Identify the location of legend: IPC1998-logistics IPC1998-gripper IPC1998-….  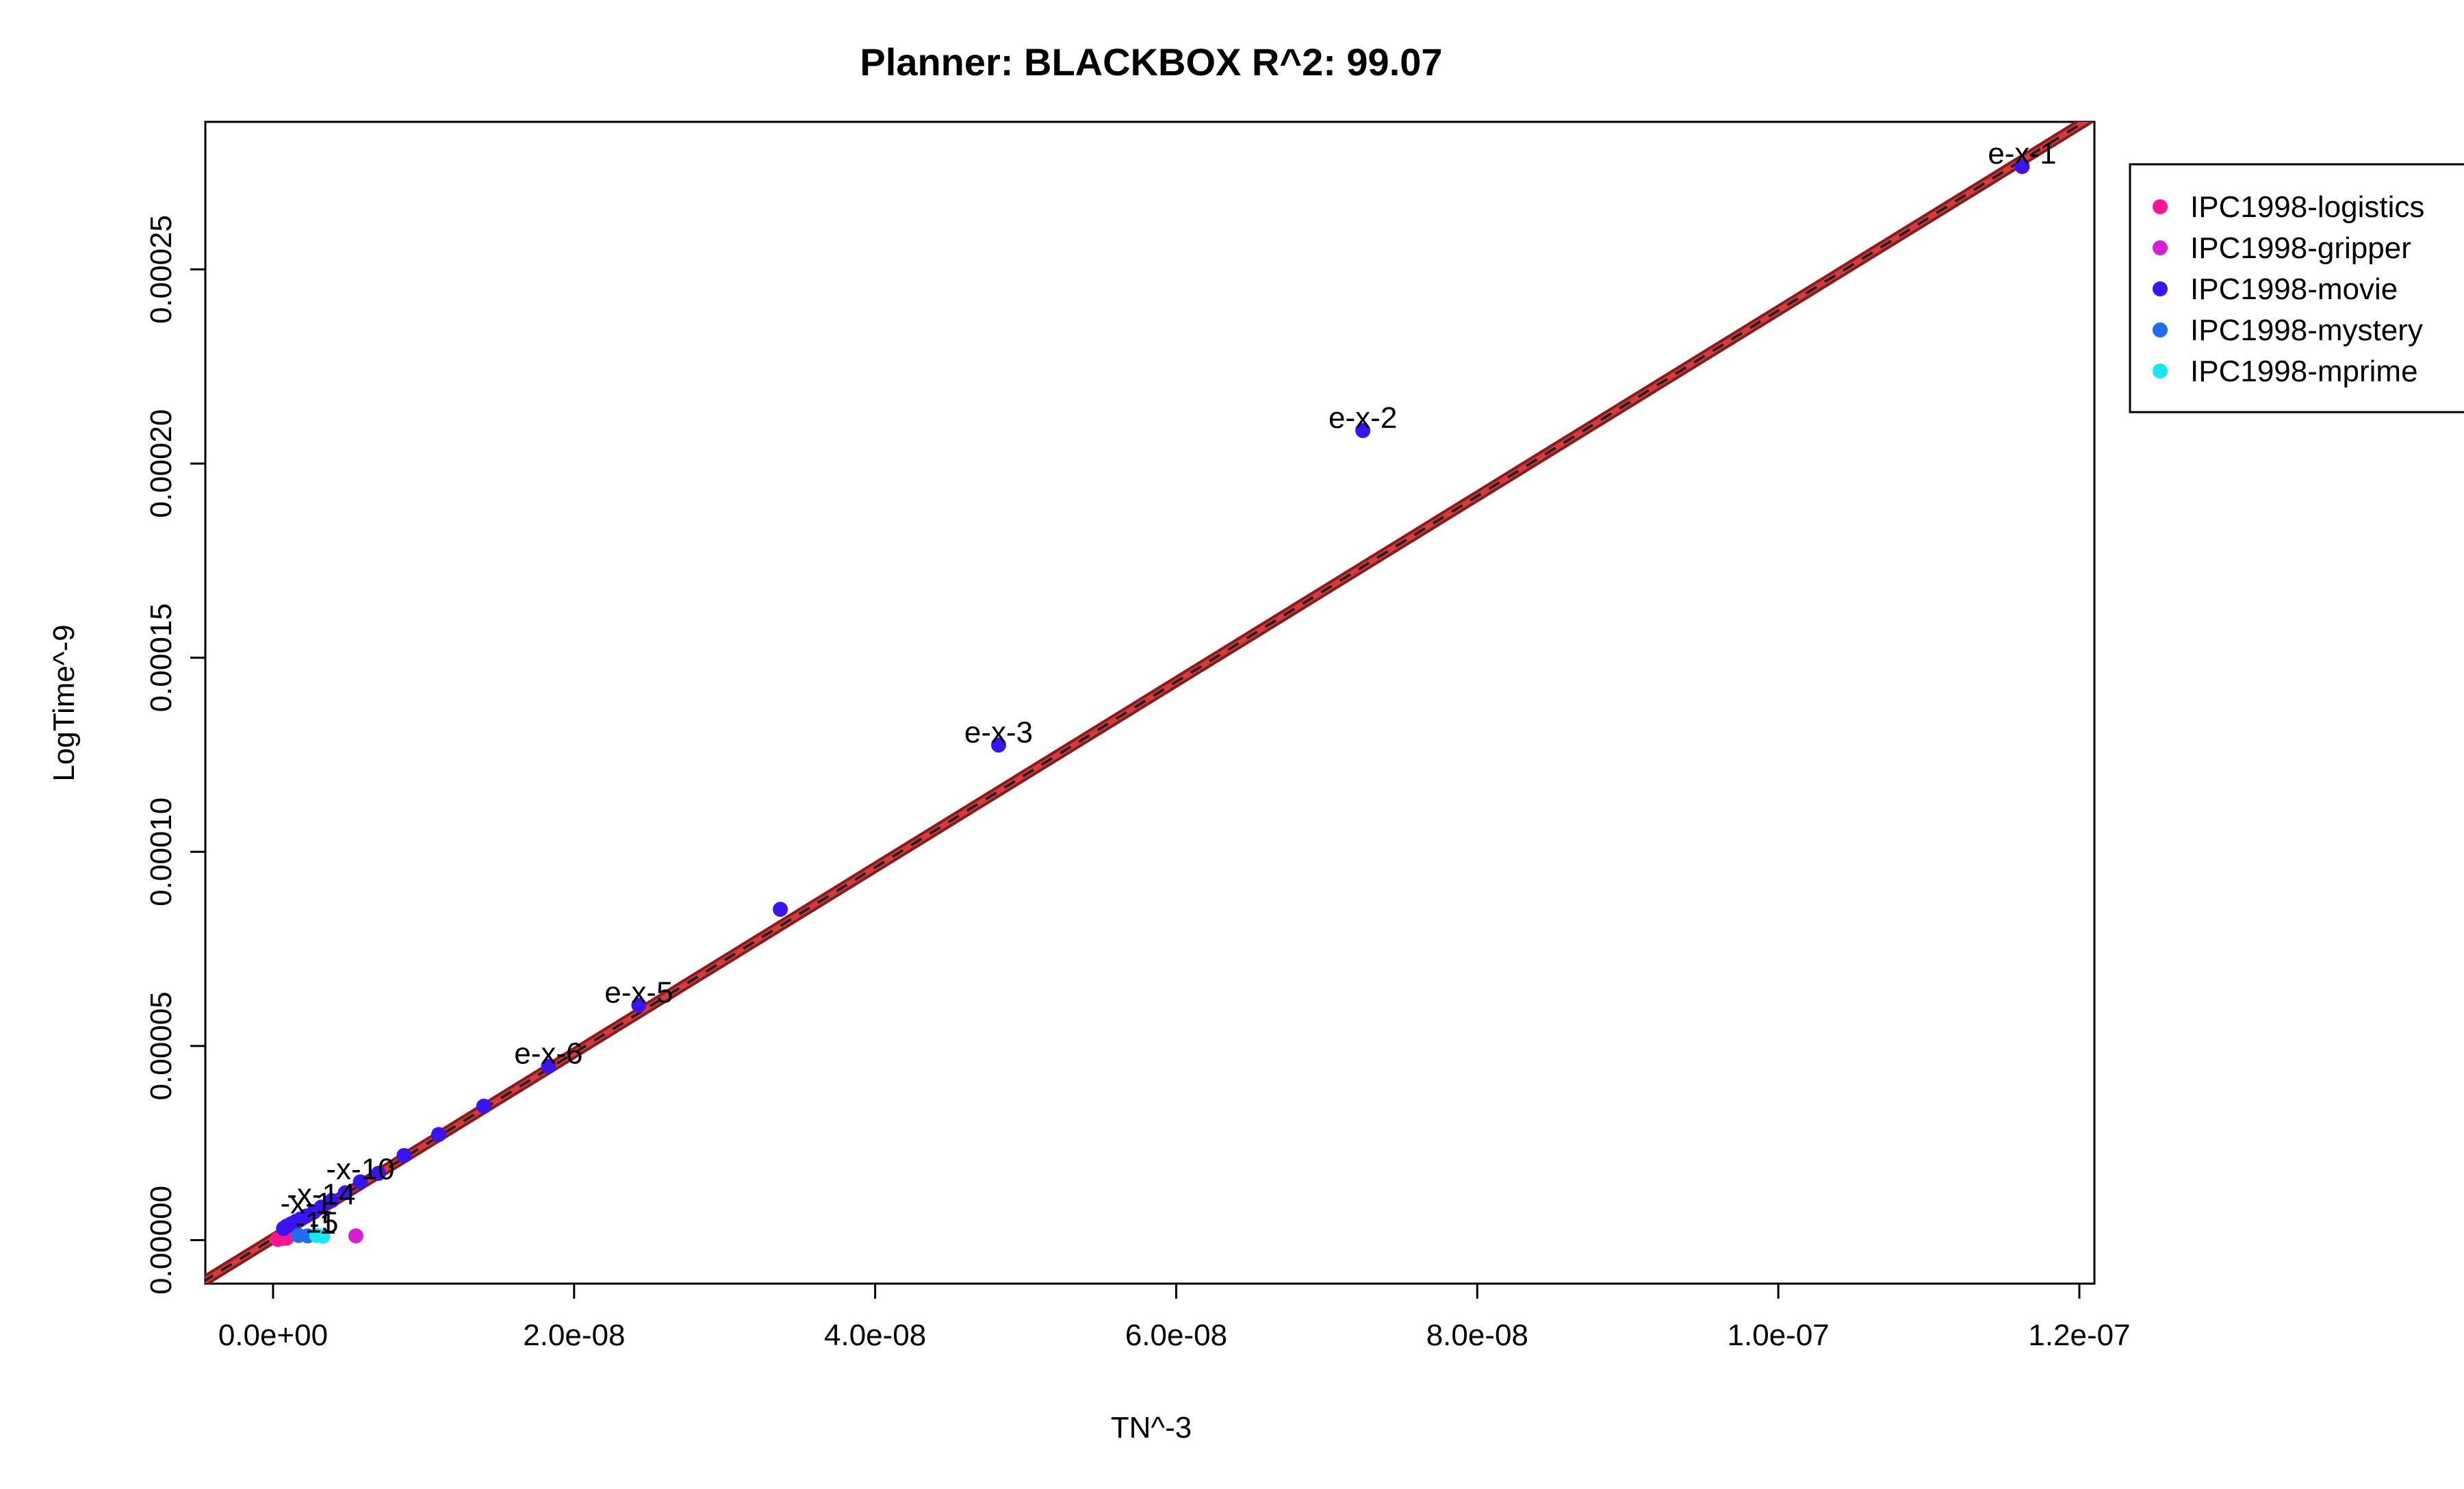
(2296, 288).